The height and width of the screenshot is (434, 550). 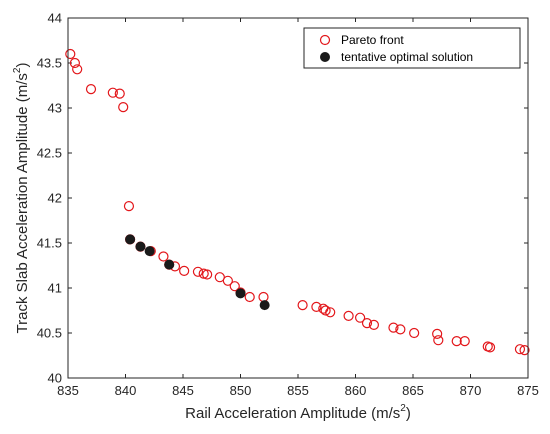 What do you see at coordinates (356, 390) in the screenshot?
I see `x-tick-label: 860` at bounding box center [356, 390].